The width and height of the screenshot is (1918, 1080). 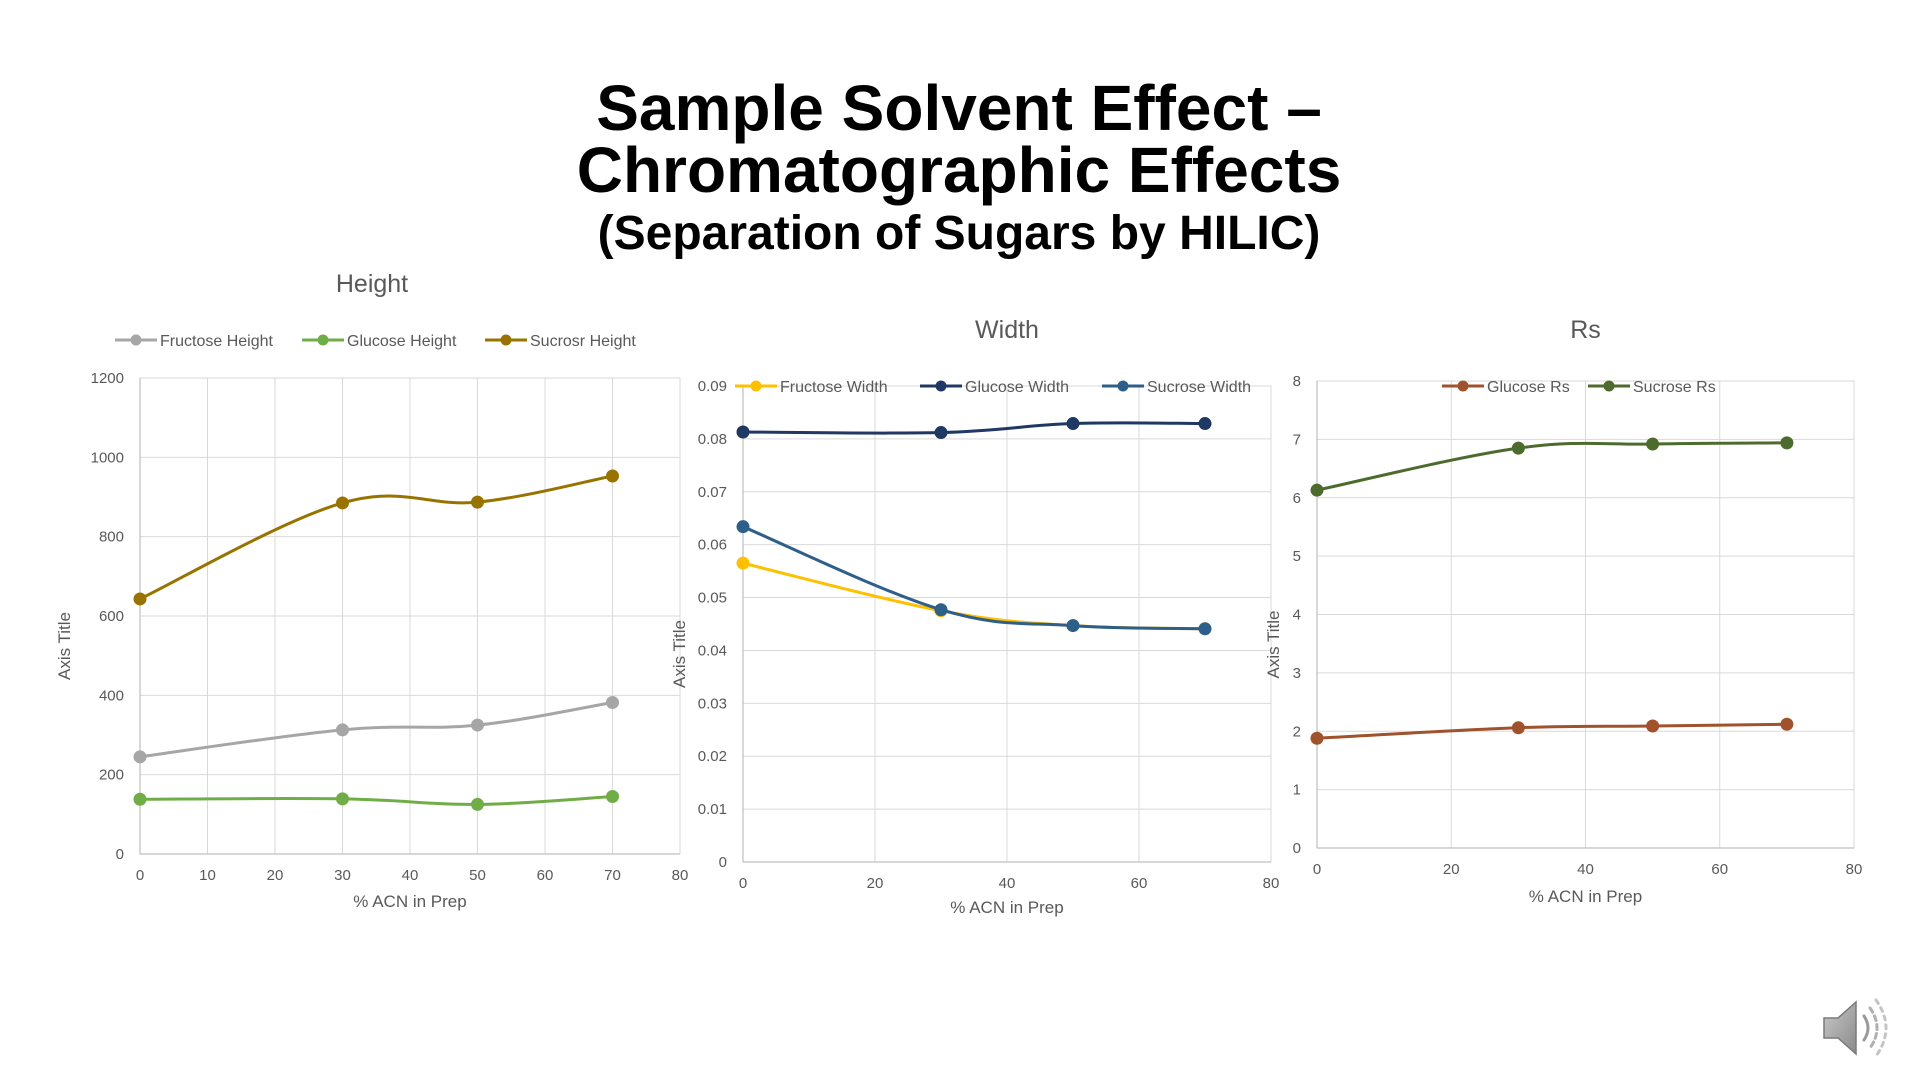 I want to click on y-tick-label: 1, so click(x=1297, y=790).